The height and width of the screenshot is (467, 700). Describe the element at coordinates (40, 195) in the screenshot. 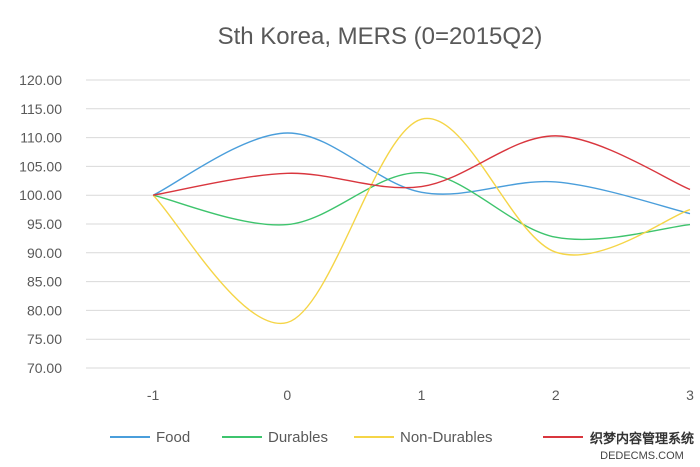

I see `y-tick-label: 100.00` at that location.